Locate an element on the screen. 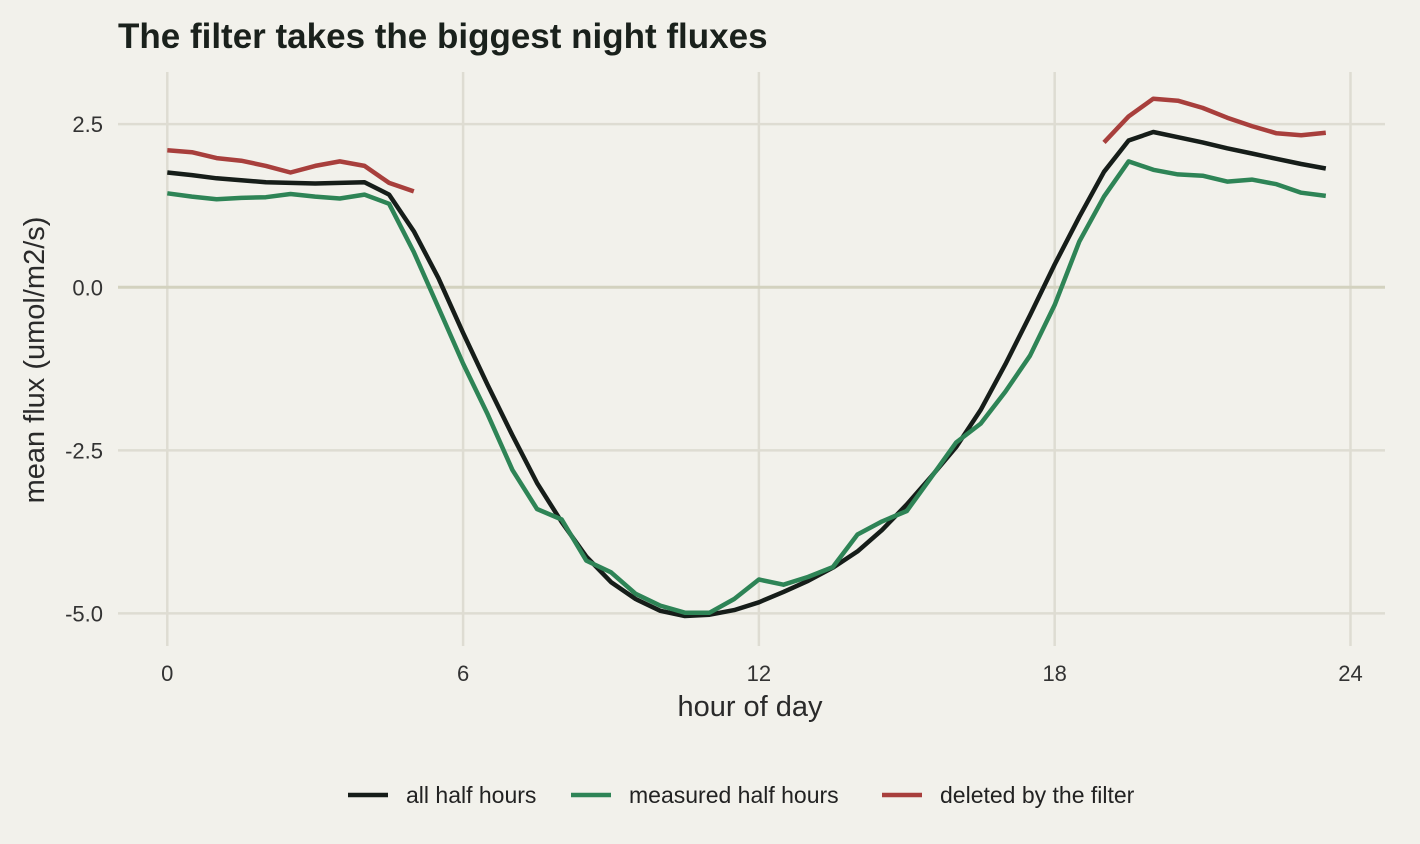  x-axis-title: hour of day is located at coordinates (750, 707).